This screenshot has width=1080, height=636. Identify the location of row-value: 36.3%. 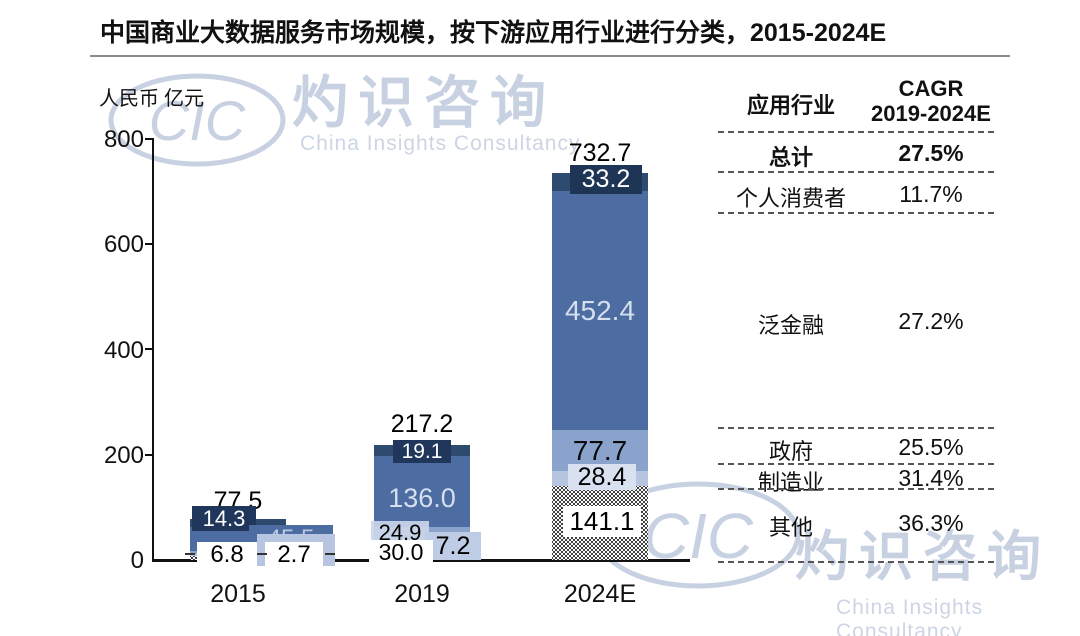
(931, 523).